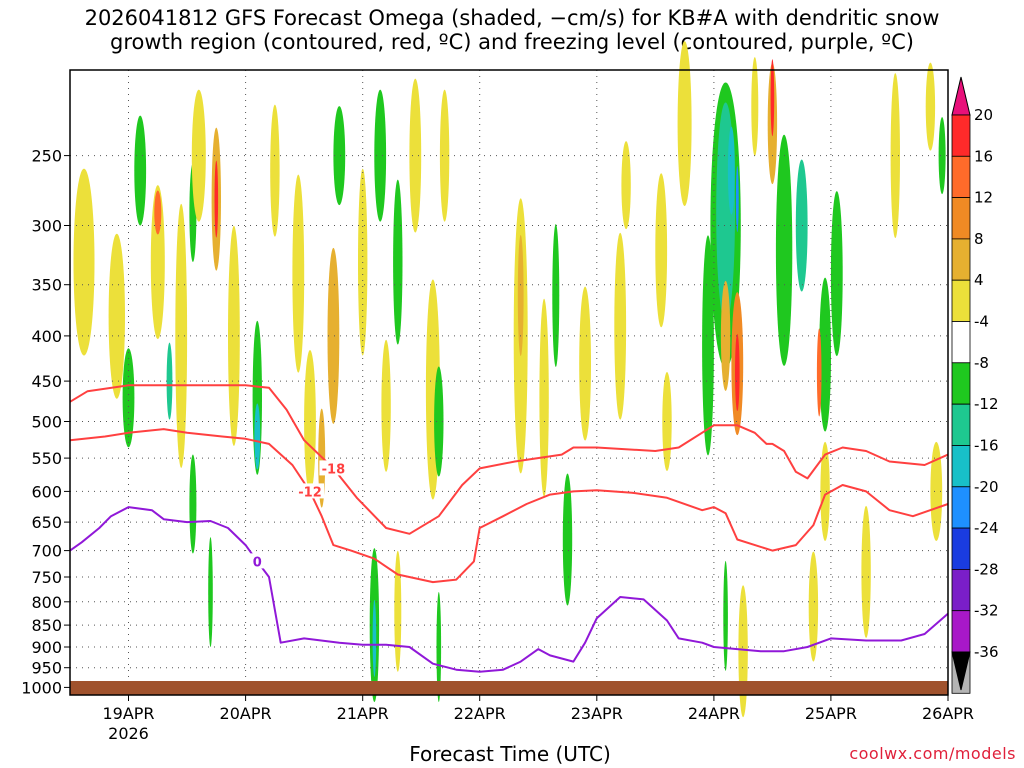  I want to click on x-tick-label-2: 21APR, so click(363, 713).